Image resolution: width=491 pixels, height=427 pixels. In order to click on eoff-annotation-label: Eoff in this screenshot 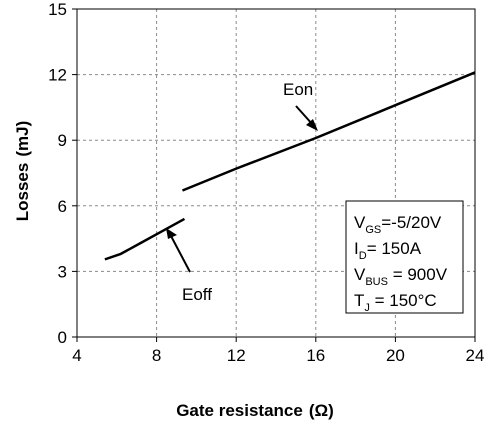, I will do `click(197, 294)`.